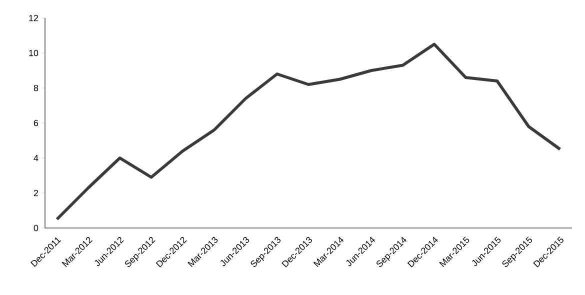 The height and width of the screenshot is (295, 585). Describe the element at coordinates (36, 158) in the screenshot. I see `y-tick-label: 4` at that location.